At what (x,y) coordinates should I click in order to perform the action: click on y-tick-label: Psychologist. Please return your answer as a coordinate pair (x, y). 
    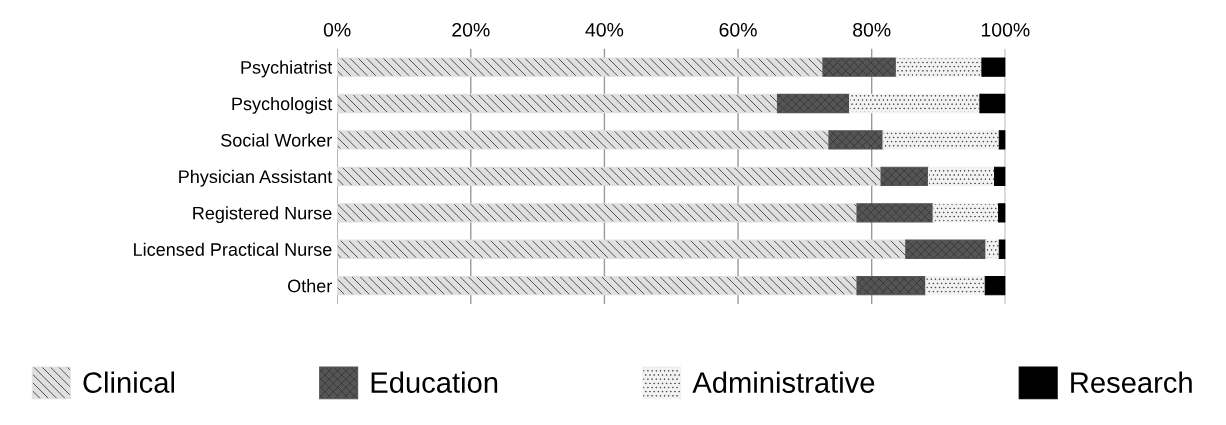
    Looking at the image, I should click on (282, 105).